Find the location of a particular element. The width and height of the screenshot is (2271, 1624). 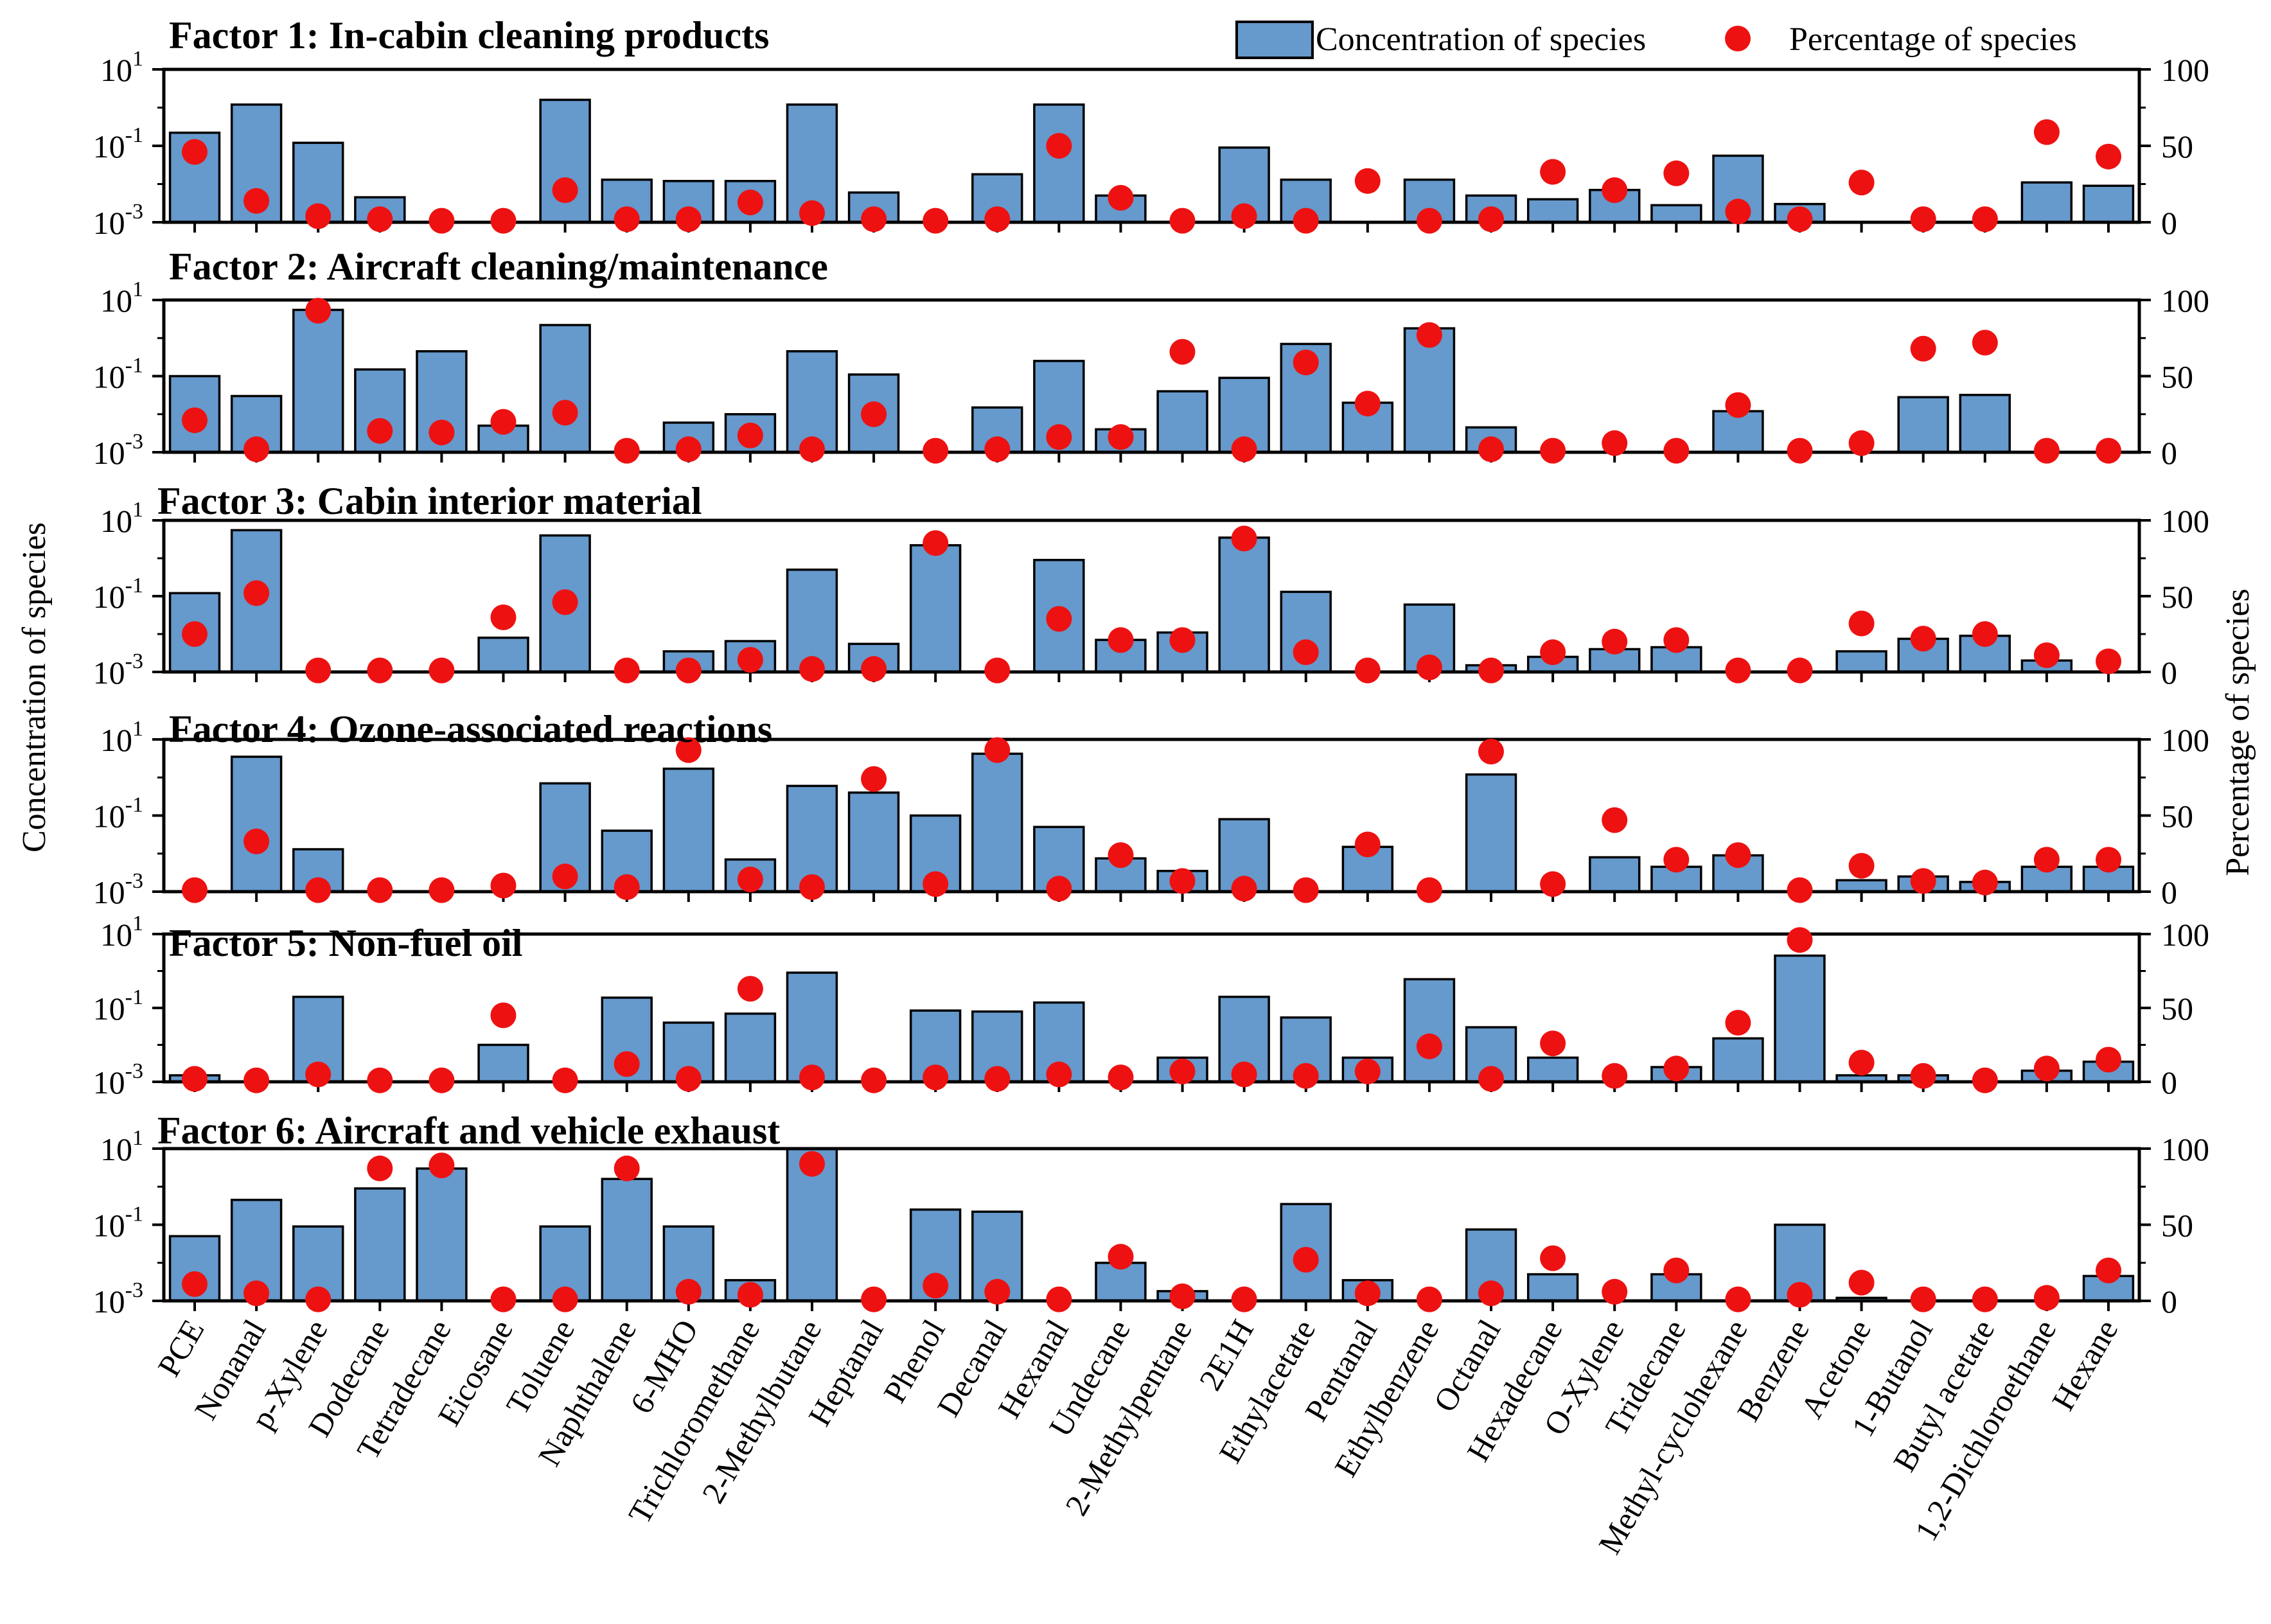

panel-title: Factor 6: Aircraft and vehicle exhaust is located at coordinates (469, 1130).